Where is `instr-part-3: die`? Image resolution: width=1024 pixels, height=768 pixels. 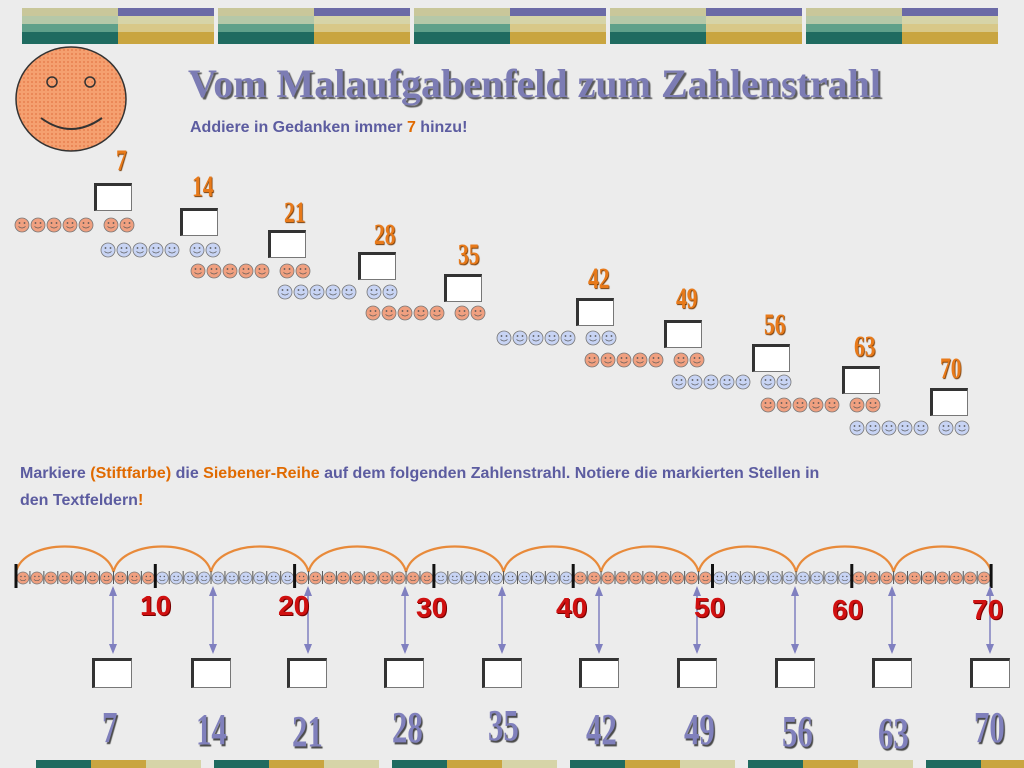
instr-part-3: die is located at coordinates (187, 473).